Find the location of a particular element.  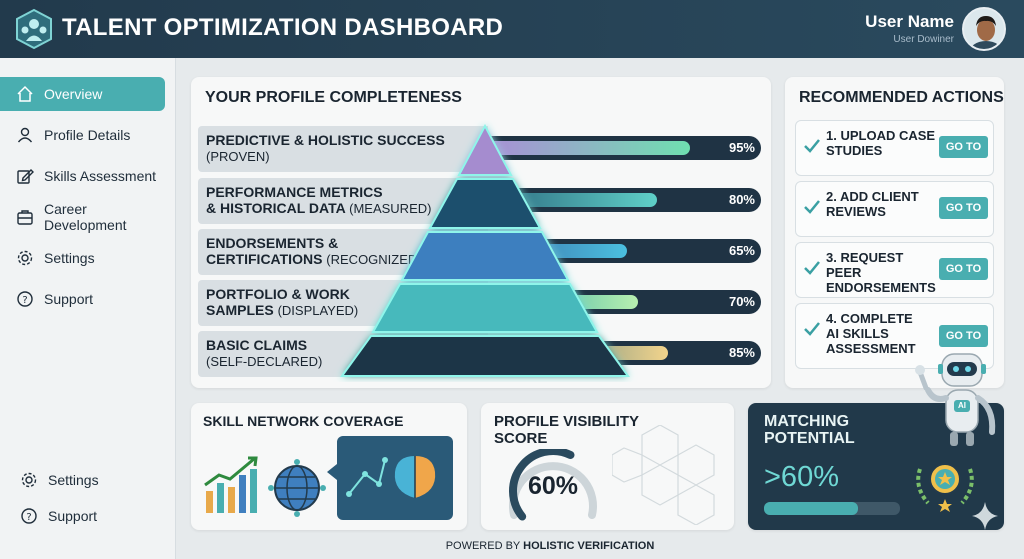

sidebar-item-label: Career Development is located at coordinates (85, 217).